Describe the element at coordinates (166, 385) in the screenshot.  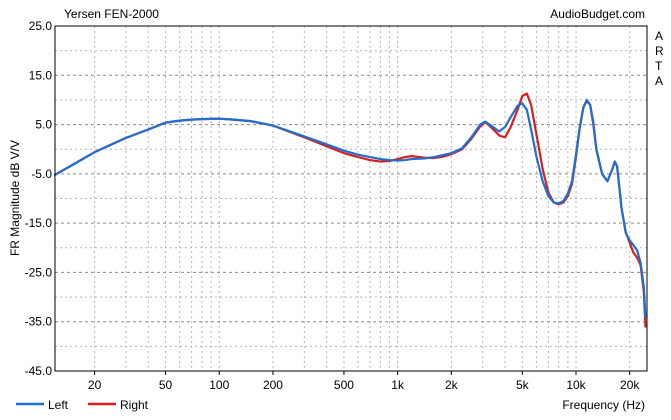
I see `x-tick-label: 50` at that location.